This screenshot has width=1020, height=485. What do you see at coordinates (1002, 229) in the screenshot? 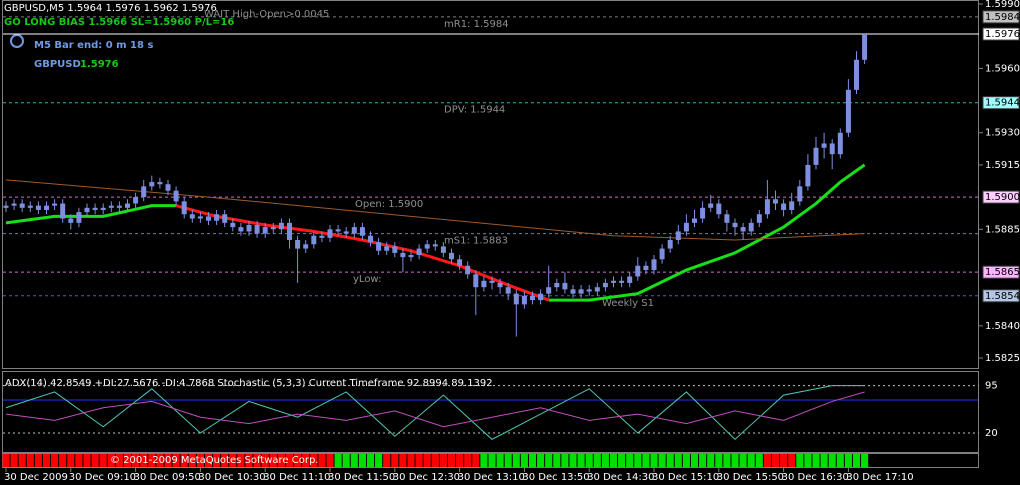
I see `y-tick-label: 1.5885` at bounding box center [1002, 229].